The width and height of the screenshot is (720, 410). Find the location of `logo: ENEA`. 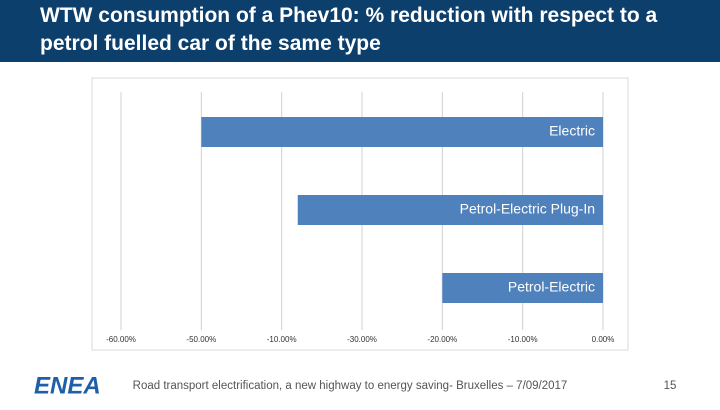

logo: ENEA is located at coordinates (67, 385).